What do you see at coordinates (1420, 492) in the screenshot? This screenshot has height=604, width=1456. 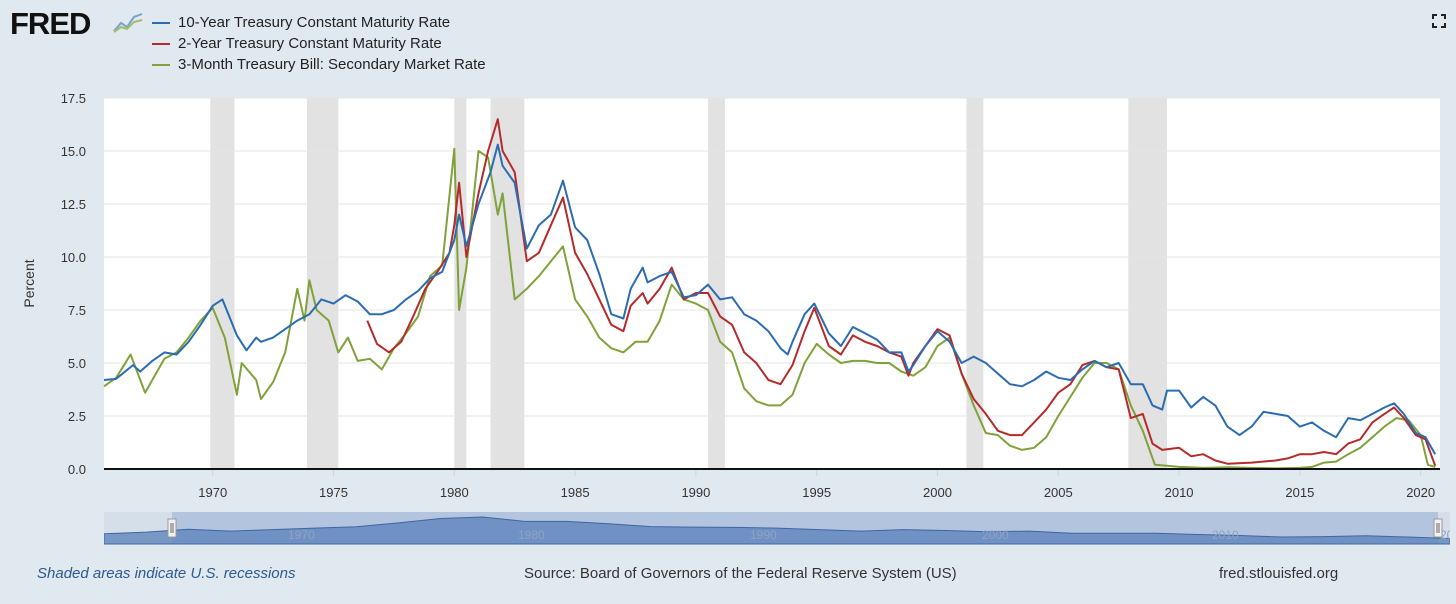 I see `x-tick-label: 2020` at bounding box center [1420, 492].